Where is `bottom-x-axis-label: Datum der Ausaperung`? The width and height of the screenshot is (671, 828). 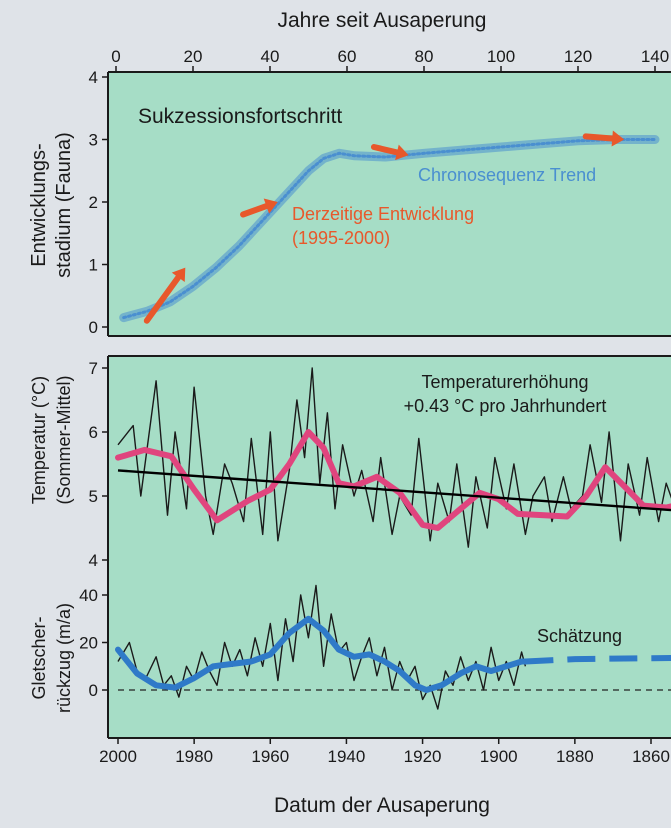
bottom-x-axis-label: Datum der Ausaperung is located at coordinates (382, 805).